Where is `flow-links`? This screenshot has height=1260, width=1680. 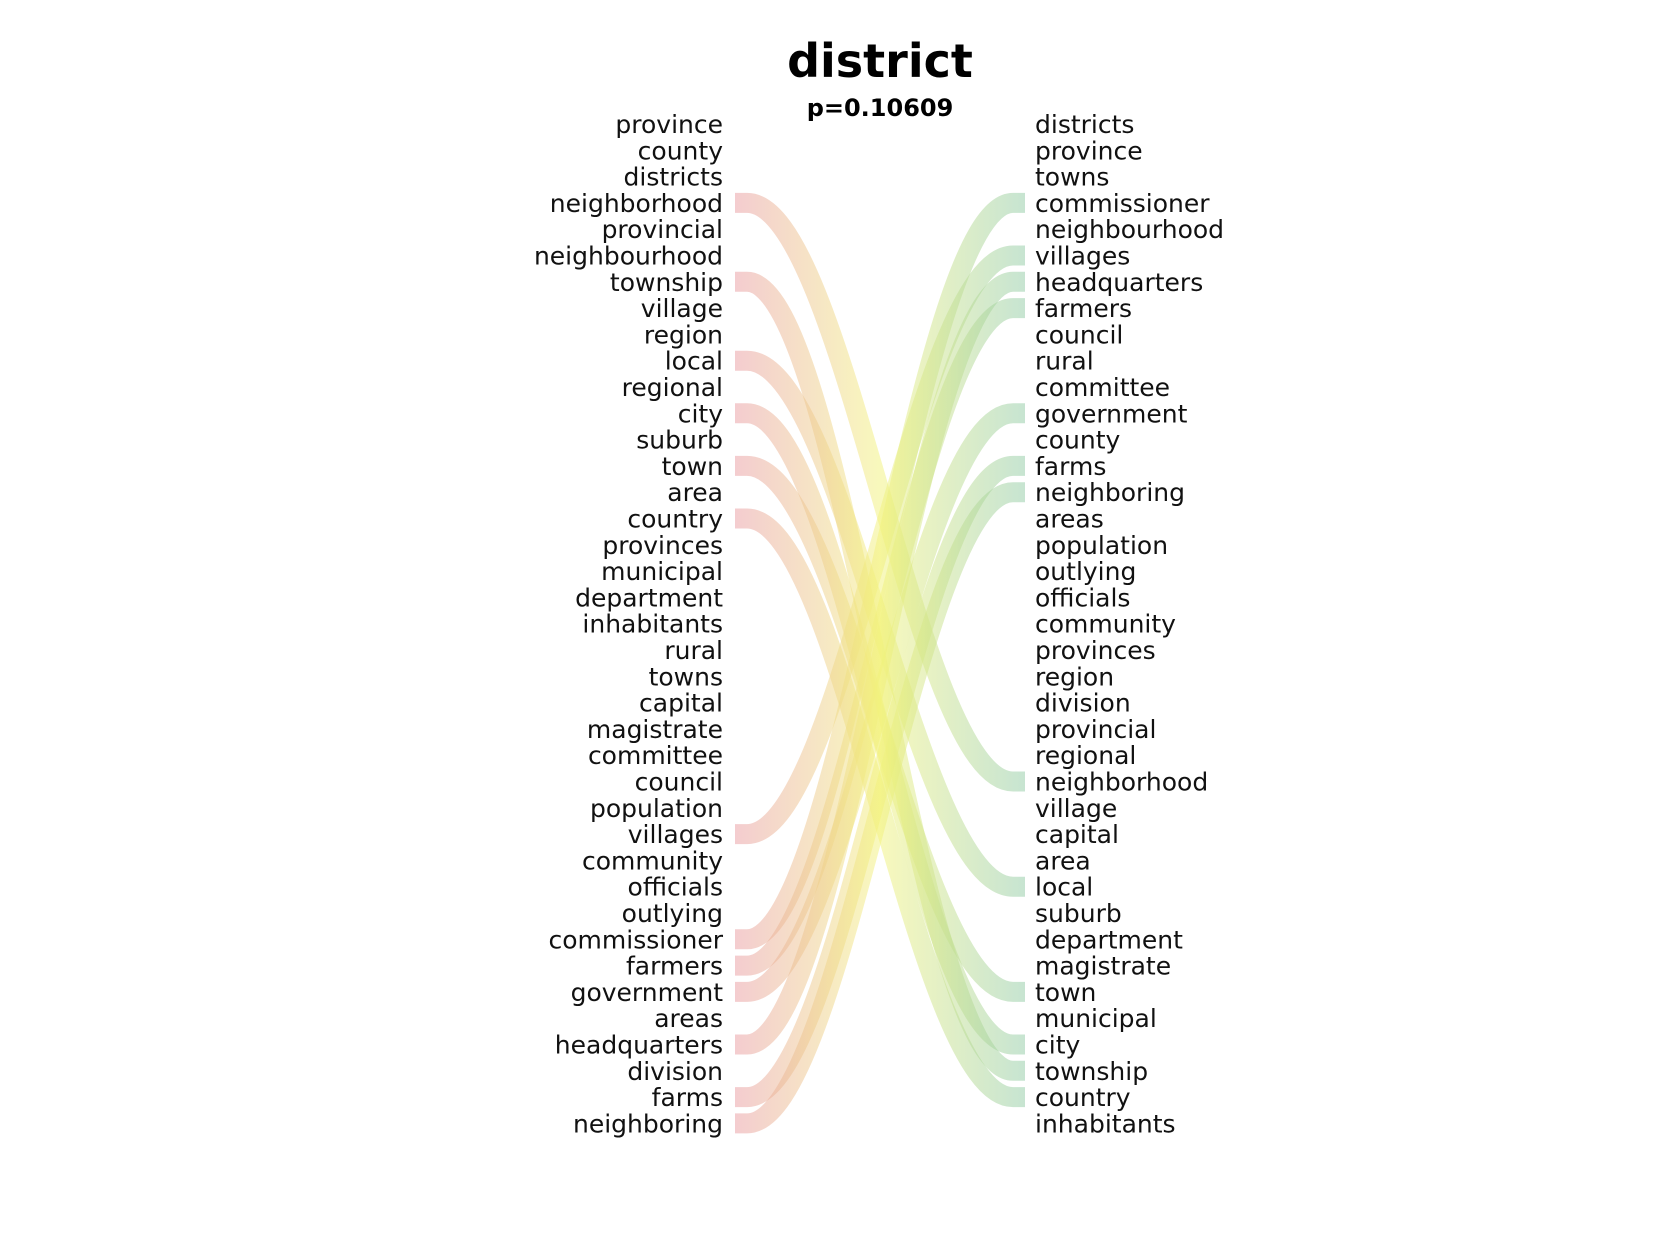
flow-links is located at coordinates (880, 663).